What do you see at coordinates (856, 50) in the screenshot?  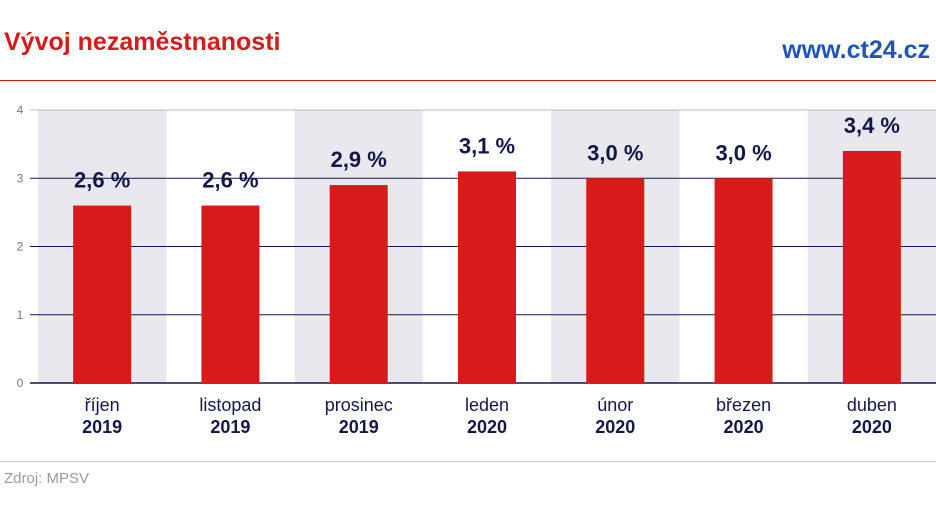 I see `site-link: www.ct24.cz` at bounding box center [856, 50].